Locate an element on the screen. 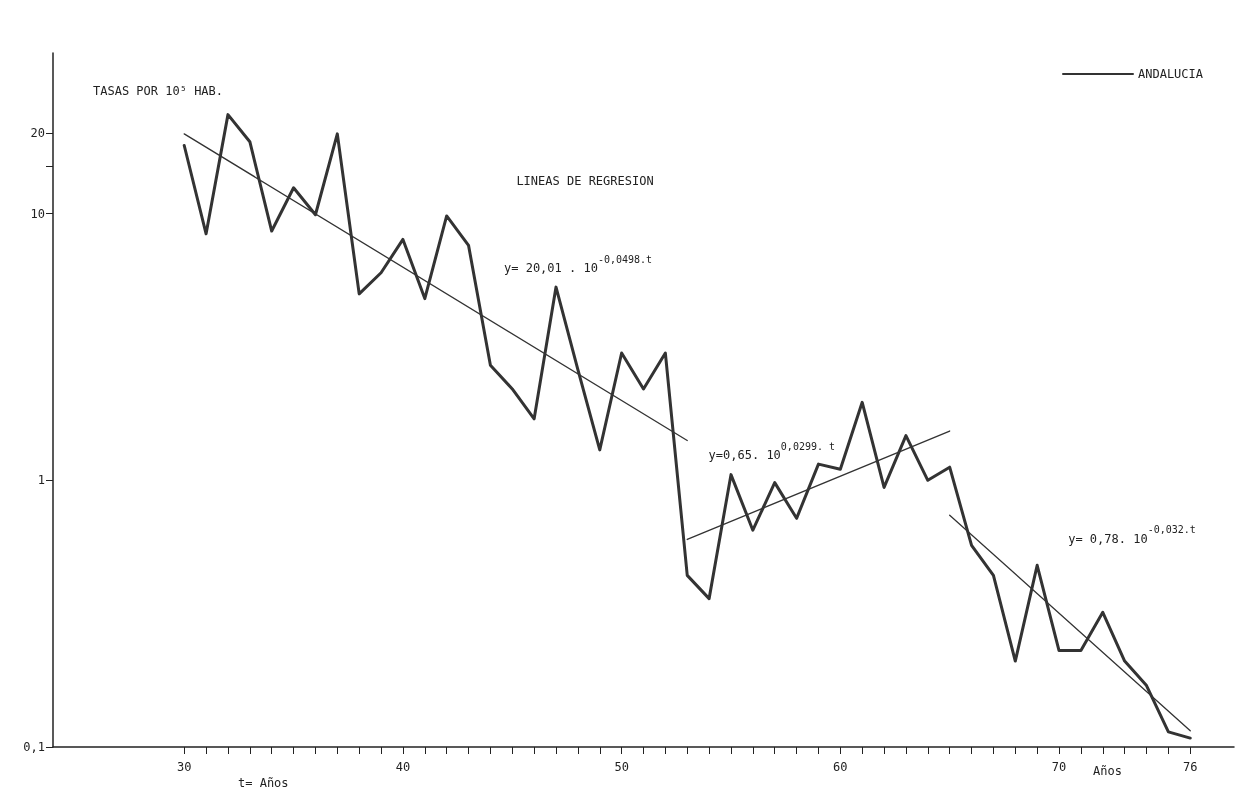 The width and height of the screenshot is (1259, 811). x-tick-label: 40 is located at coordinates (403, 767).